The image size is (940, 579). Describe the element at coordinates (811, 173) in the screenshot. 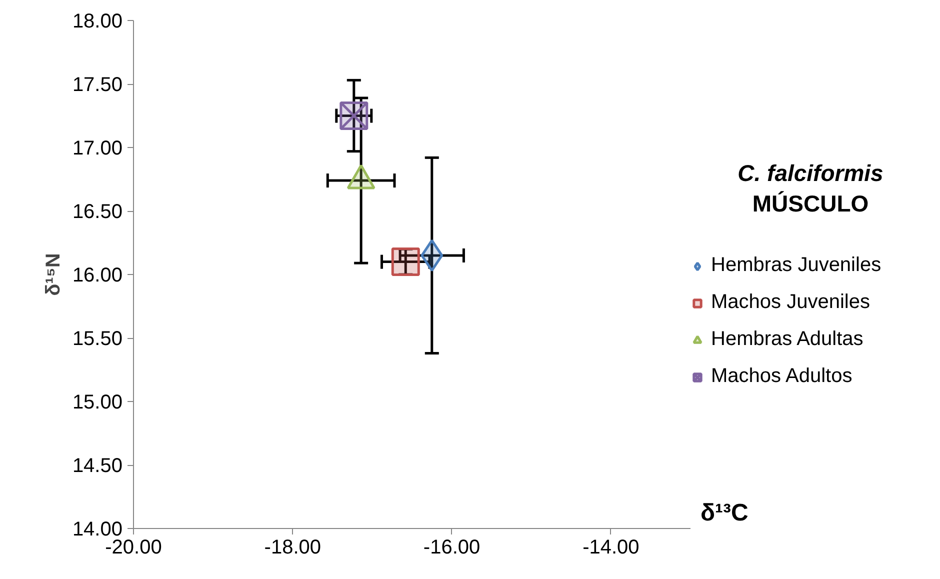

I see `text: C. falciformis` at that location.